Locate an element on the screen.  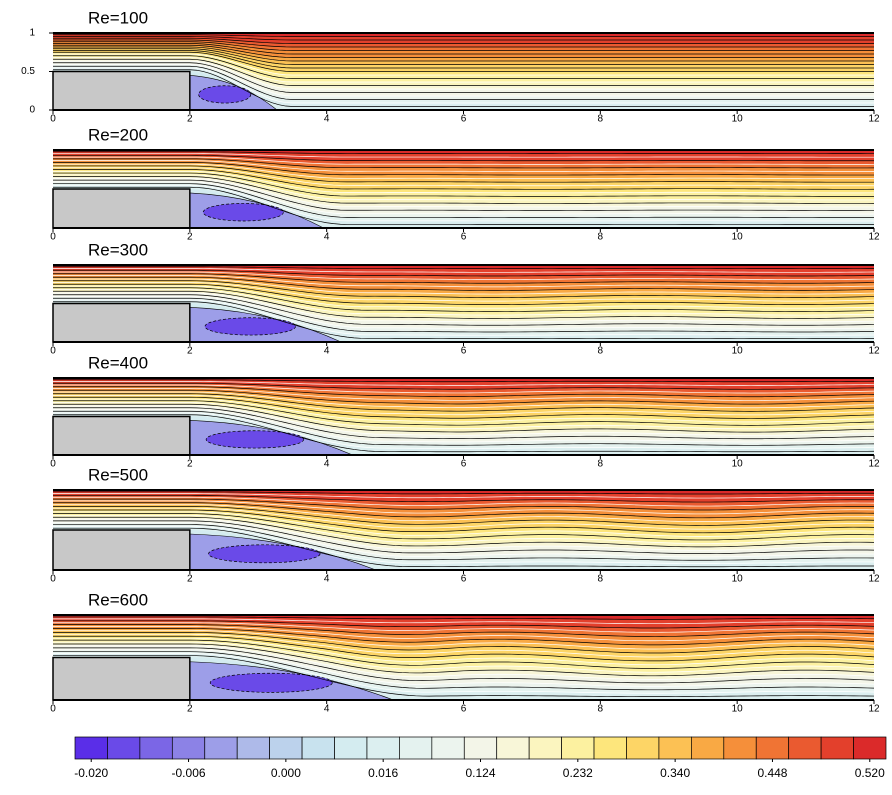
panel-title: Re=100 is located at coordinates (118, 17).